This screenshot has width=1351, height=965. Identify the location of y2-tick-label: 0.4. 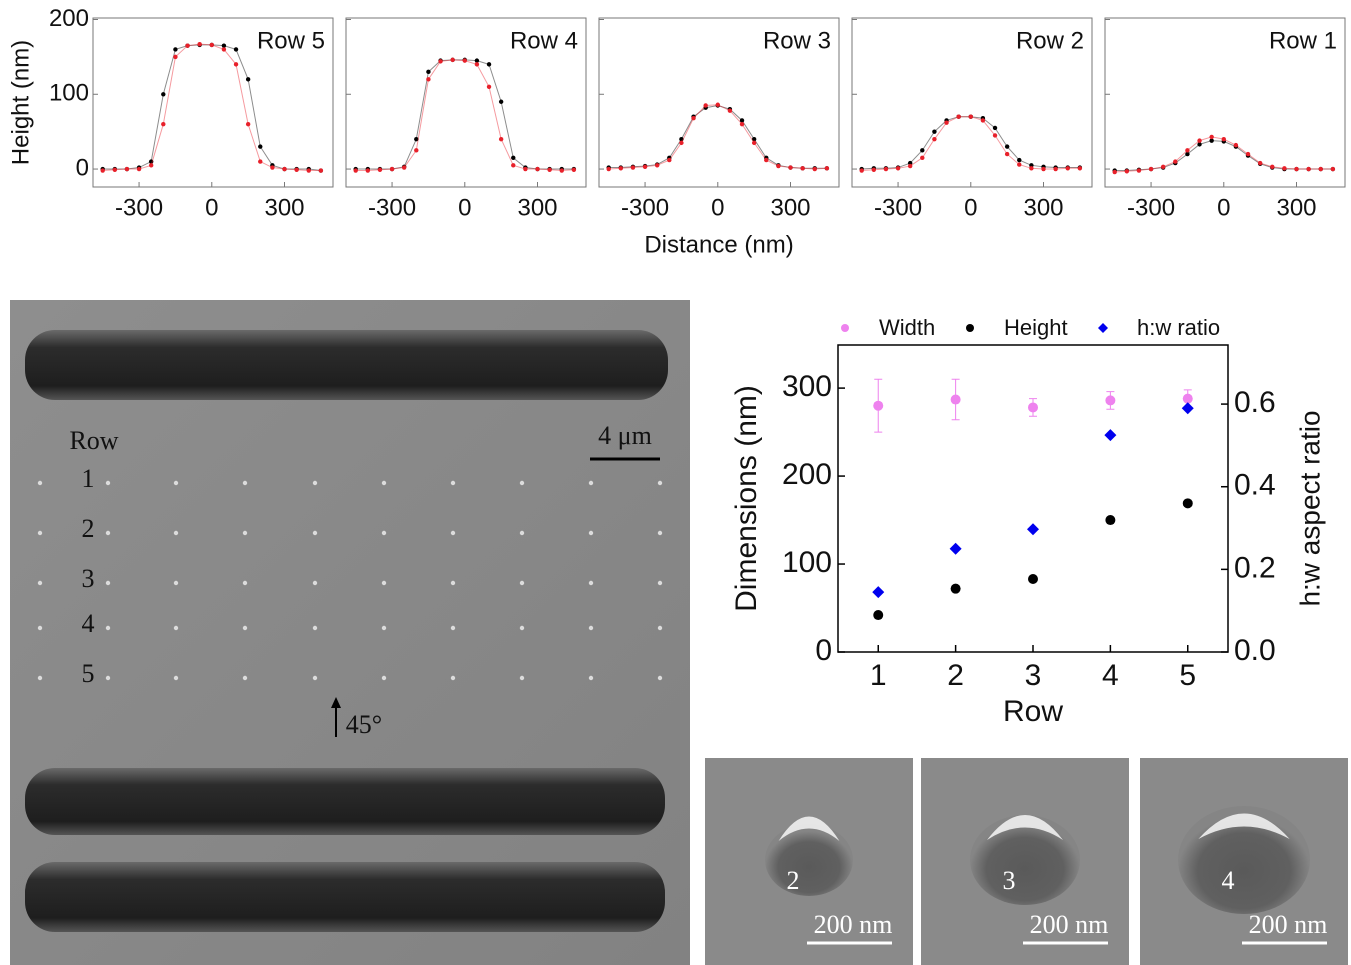
(1255, 485).